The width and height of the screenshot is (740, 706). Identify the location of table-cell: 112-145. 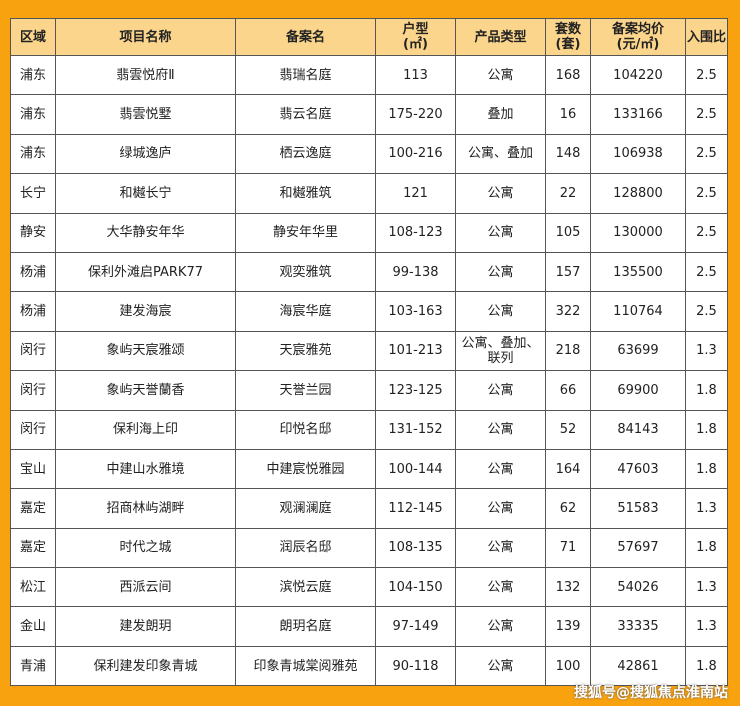
(415, 508).